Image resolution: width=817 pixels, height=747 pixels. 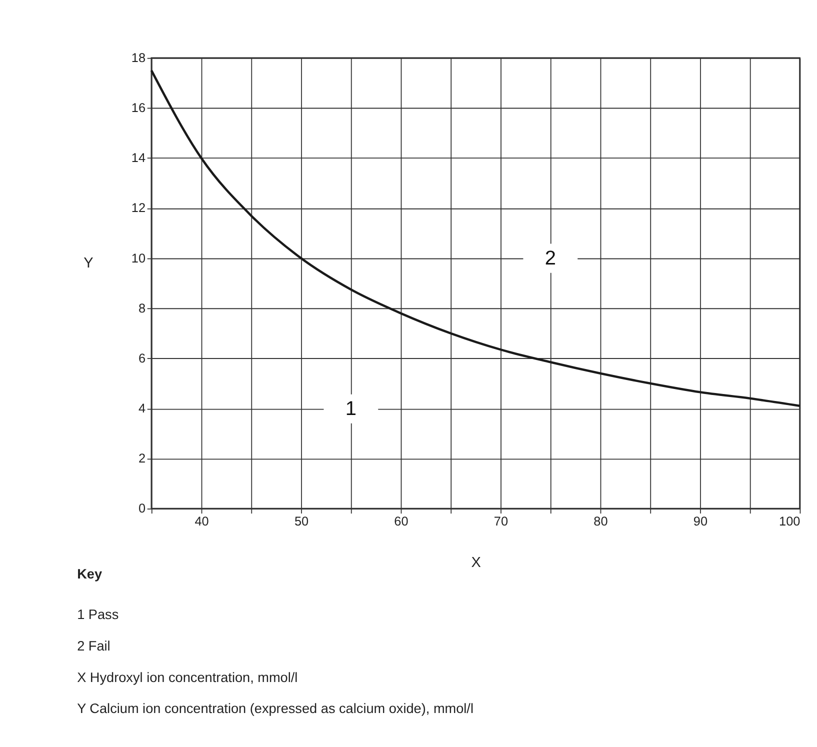 What do you see at coordinates (142, 308) in the screenshot?
I see `y-tick-label: 8` at bounding box center [142, 308].